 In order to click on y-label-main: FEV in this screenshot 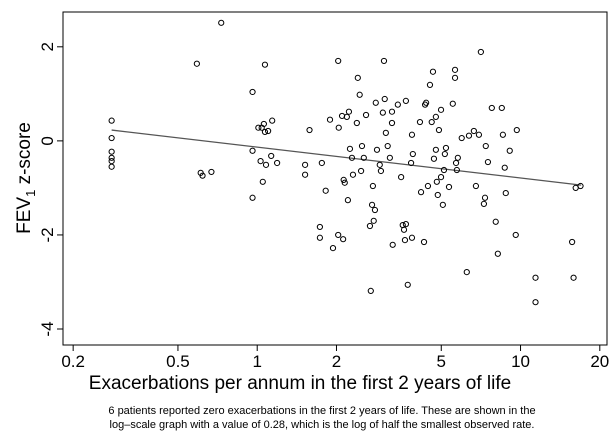, I will do `click(24, 215)`.